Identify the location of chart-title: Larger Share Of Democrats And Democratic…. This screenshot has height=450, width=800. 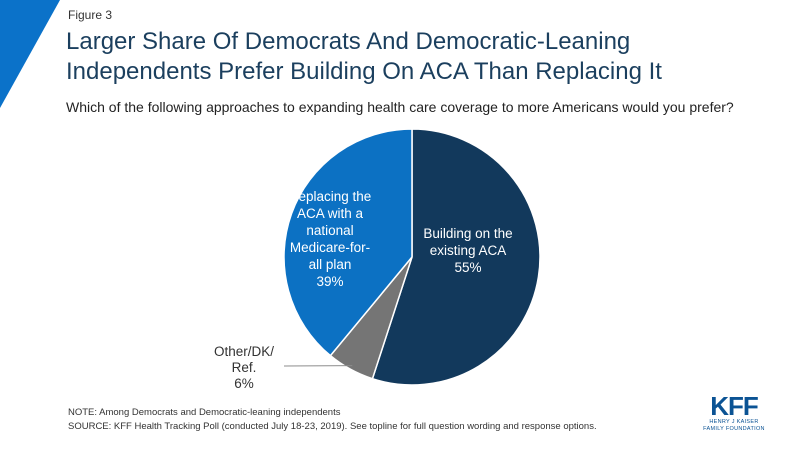
(426, 57).